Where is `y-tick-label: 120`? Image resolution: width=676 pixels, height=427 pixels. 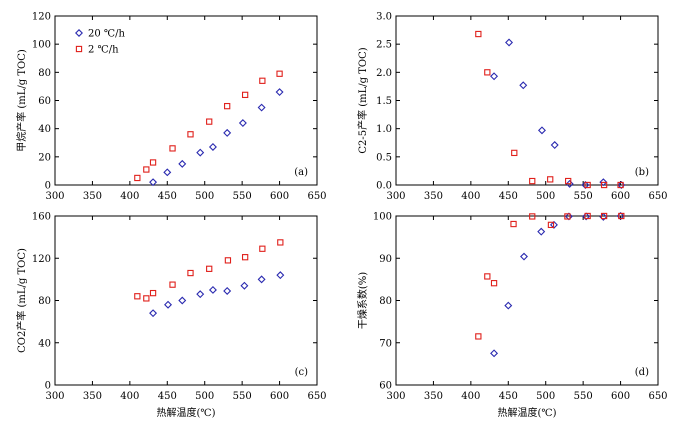
y-tick-label: 120 is located at coordinates (41, 259).